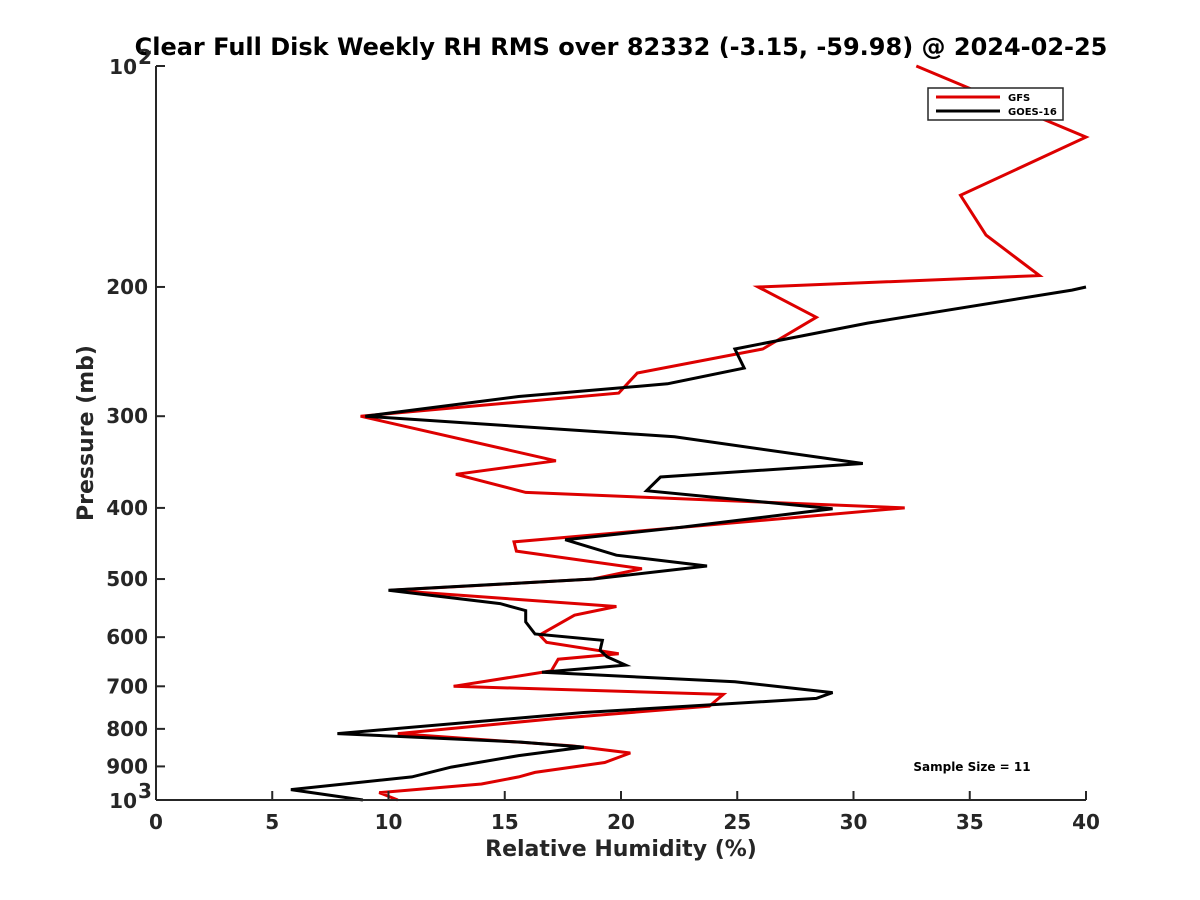 The image size is (1200, 900). Describe the element at coordinates (854, 822) in the screenshot. I see `x-tick-label: 30` at that location.